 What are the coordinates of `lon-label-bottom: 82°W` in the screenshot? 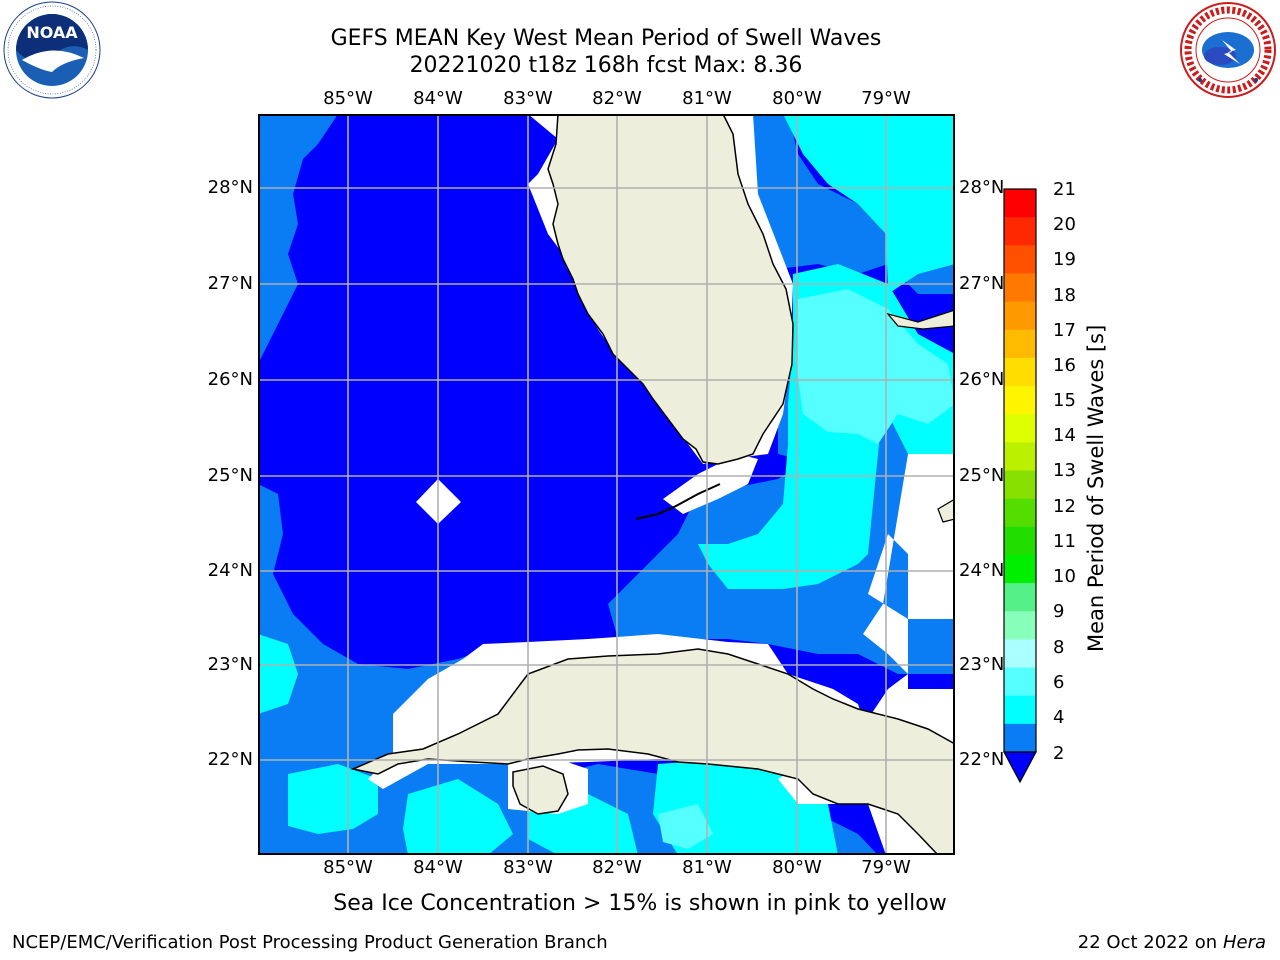 It's located at (617, 867).